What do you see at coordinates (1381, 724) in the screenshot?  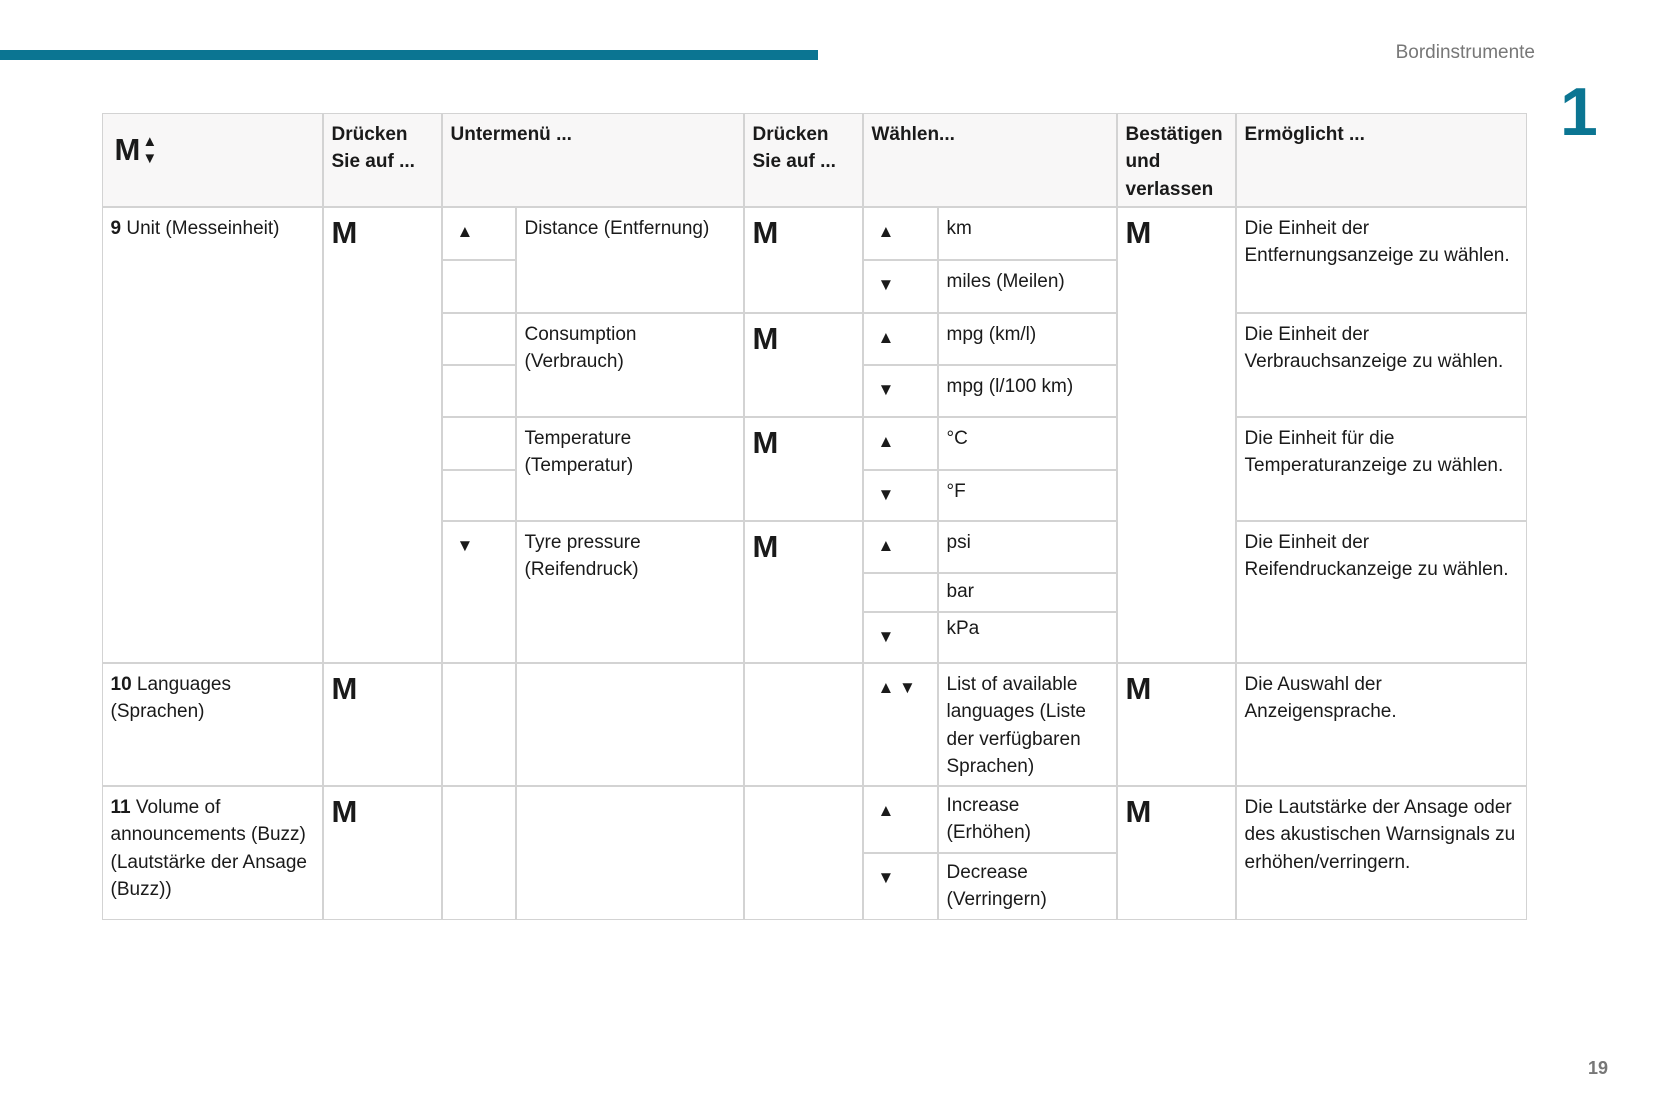 I see `effect-languages: Die Auswahl der Anzeigensprache.` at bounding box center [1381, 724].